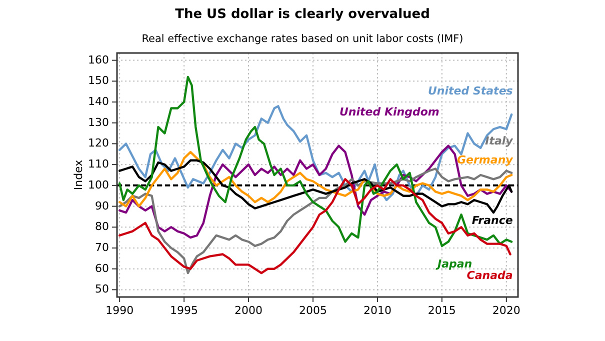 This screenshot has width=605, height=341. I want to click on y-tick-label: 150, so click(98, 81).